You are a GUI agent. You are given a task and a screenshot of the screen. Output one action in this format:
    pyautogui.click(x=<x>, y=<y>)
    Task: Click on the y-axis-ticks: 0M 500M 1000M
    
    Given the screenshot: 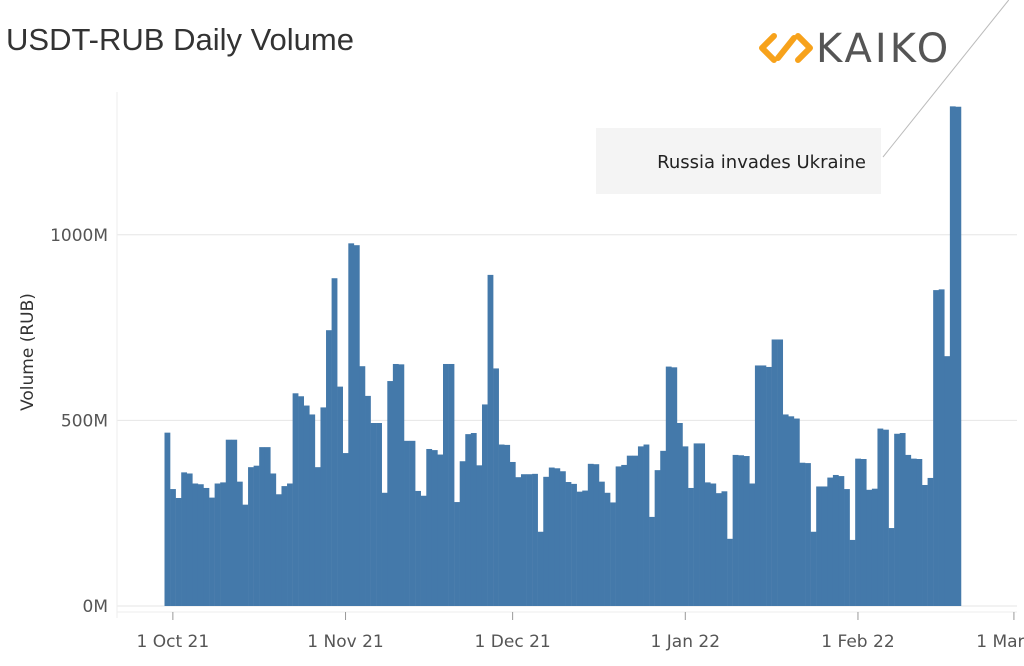 What is the action you would take?
    pyautogui.click(x=79, y=421)
    